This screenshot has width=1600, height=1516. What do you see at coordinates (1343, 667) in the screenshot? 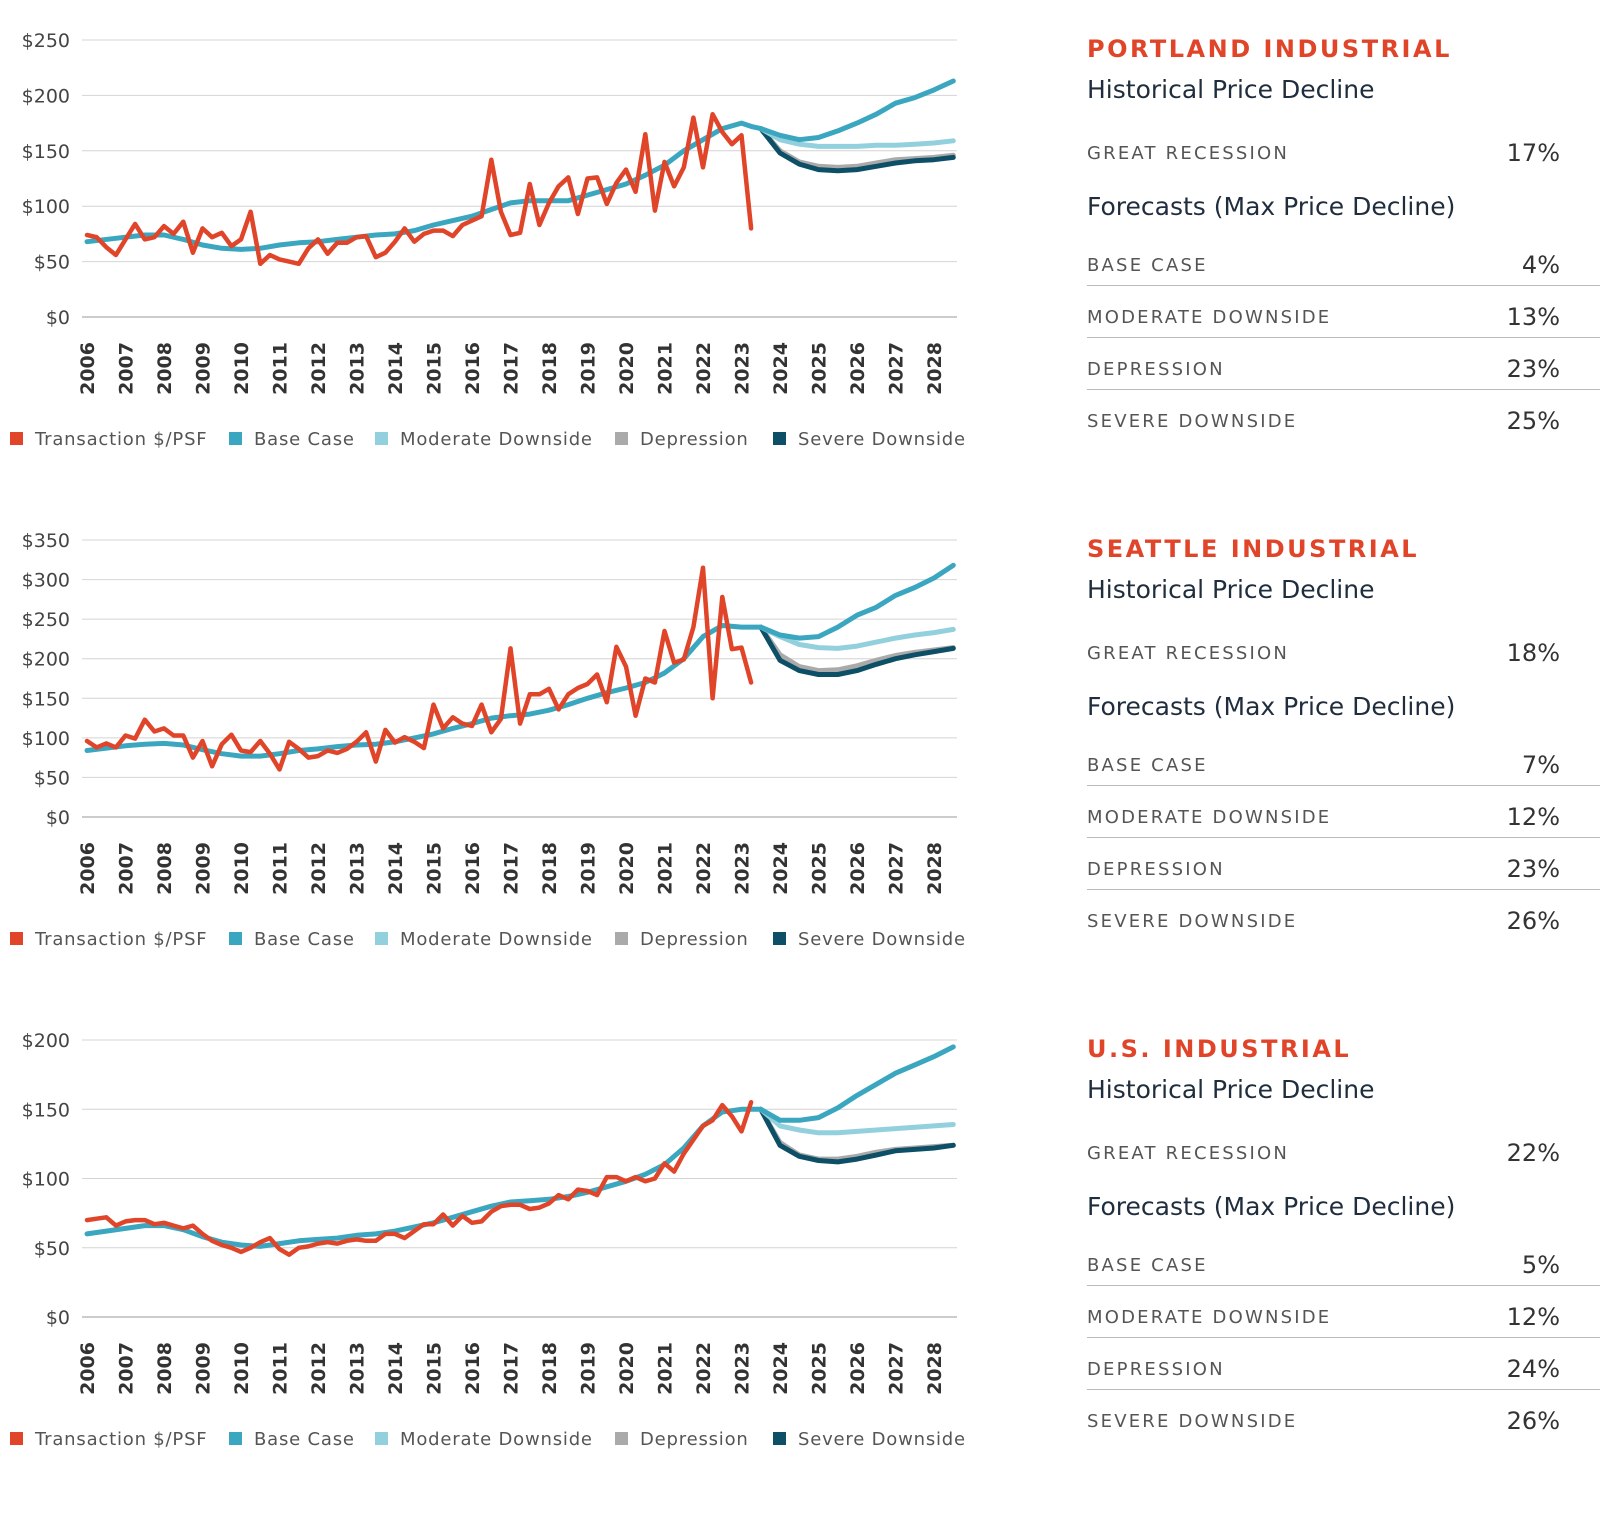
I see `great-recession-row: GREAT RECESSION 18%` at bounding box center [1343, 667].